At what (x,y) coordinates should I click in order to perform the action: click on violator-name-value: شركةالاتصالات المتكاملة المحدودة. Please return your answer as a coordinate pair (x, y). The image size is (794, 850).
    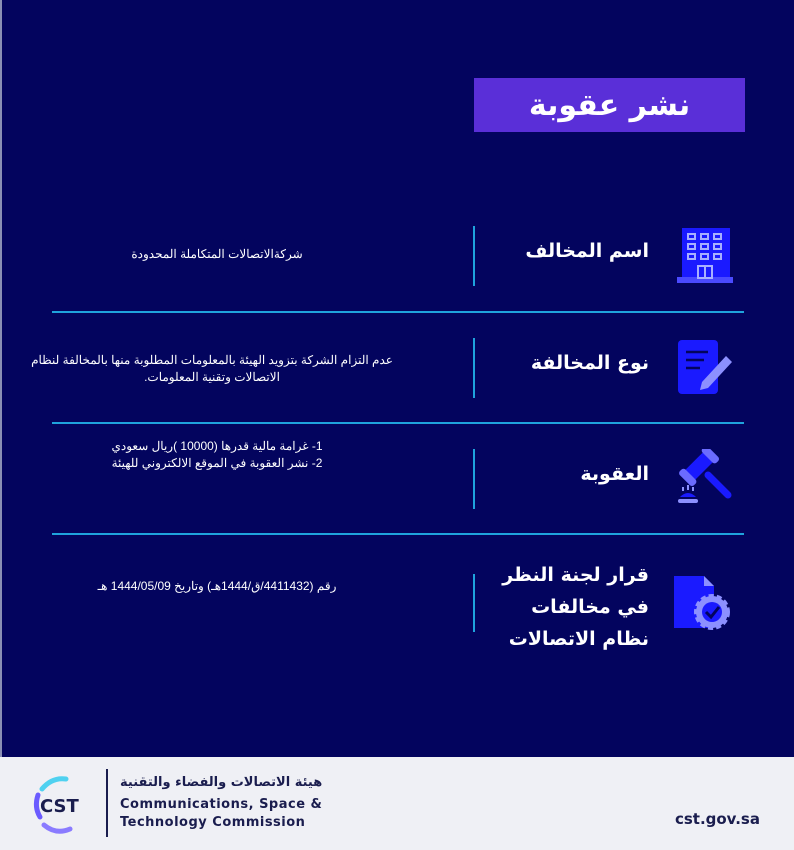
    Looking at the image, I should click on (217, 254).